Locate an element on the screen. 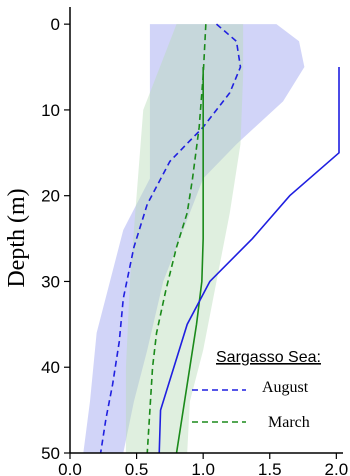  legend-title: Sargasso Sea: is located at coordinates (268, 357).